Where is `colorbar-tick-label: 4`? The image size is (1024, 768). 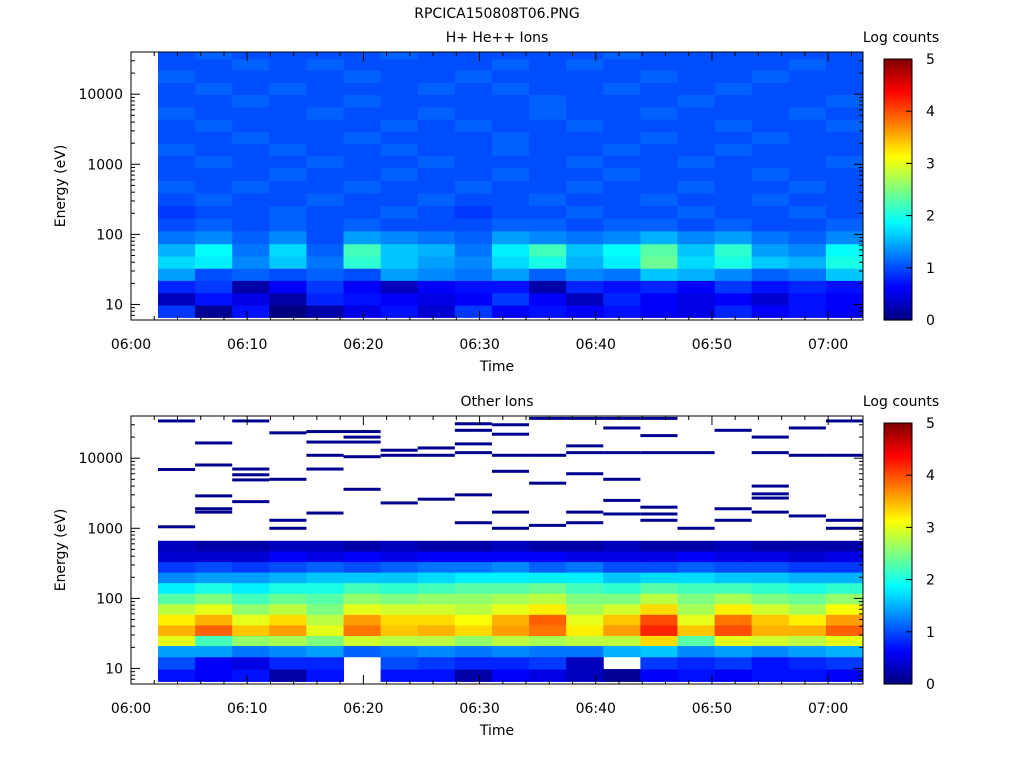
colorbar-tick-label: 4 is located at coordinates (930, 476).